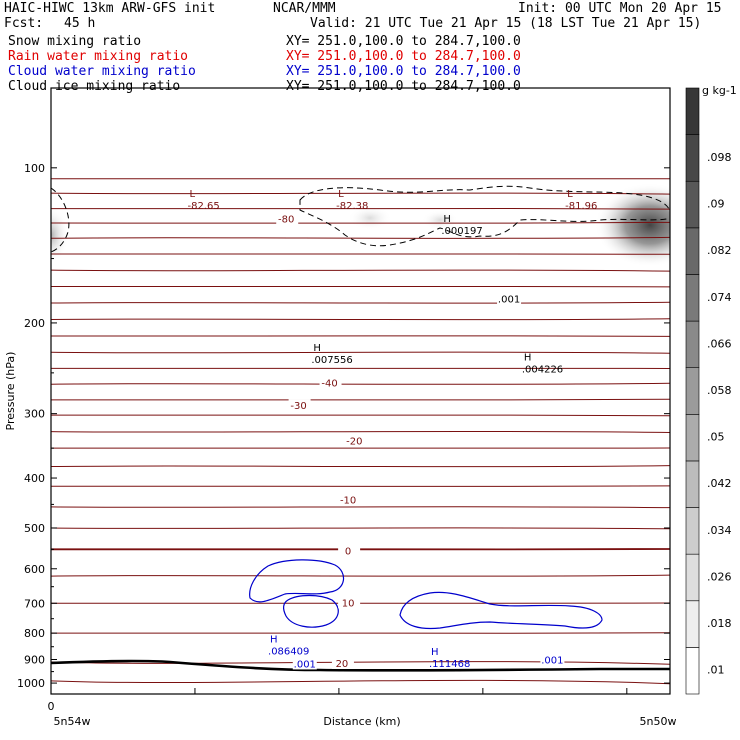  Describe the element at coordinates (719, 530) in the screenshot. I see `colorbar-tick-label: .034` at that location.